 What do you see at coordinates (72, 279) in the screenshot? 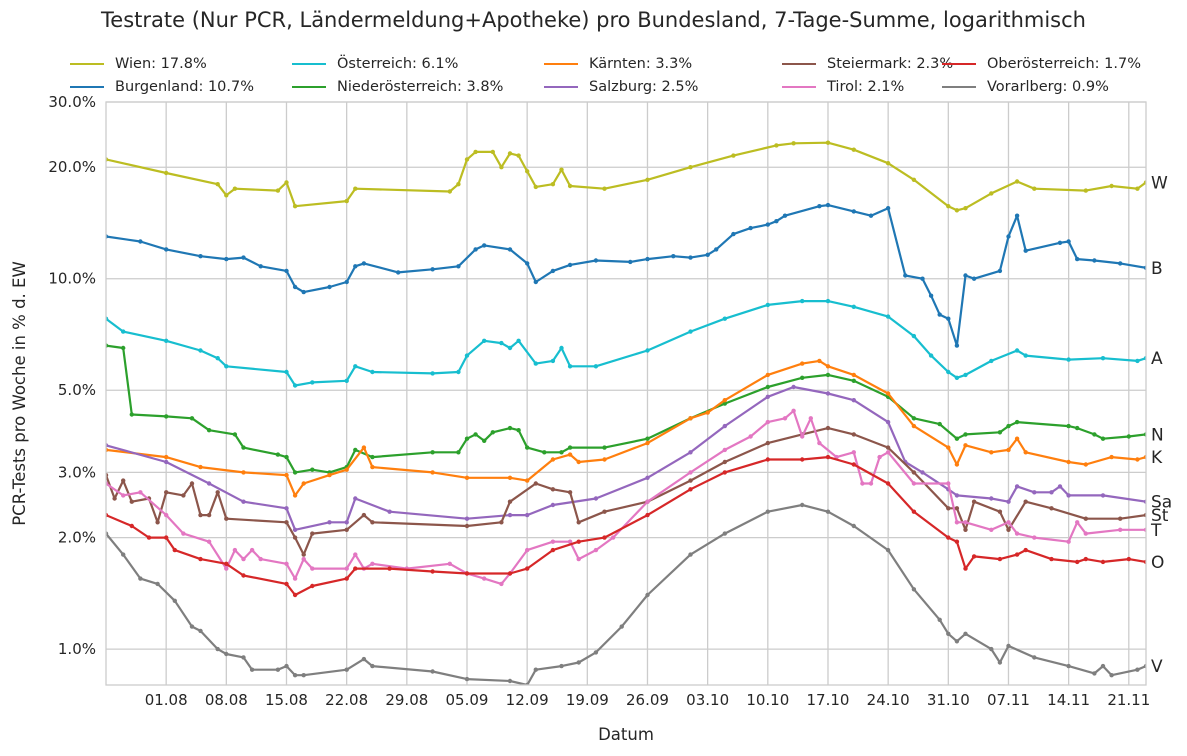
I see `y-tick-label: 10.0%` at bounding box center [72, 279].